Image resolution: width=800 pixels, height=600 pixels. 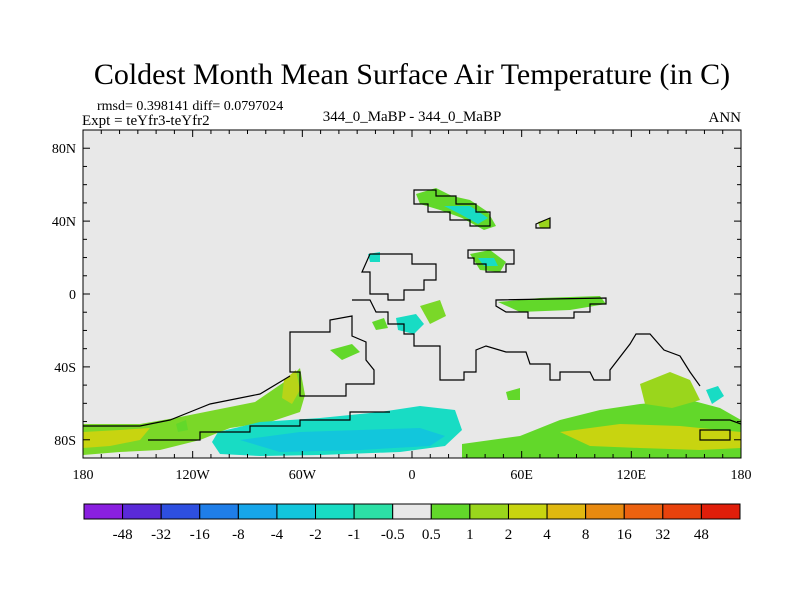 I want to click on colorbar-label: -4, so click(x=277, y=535).